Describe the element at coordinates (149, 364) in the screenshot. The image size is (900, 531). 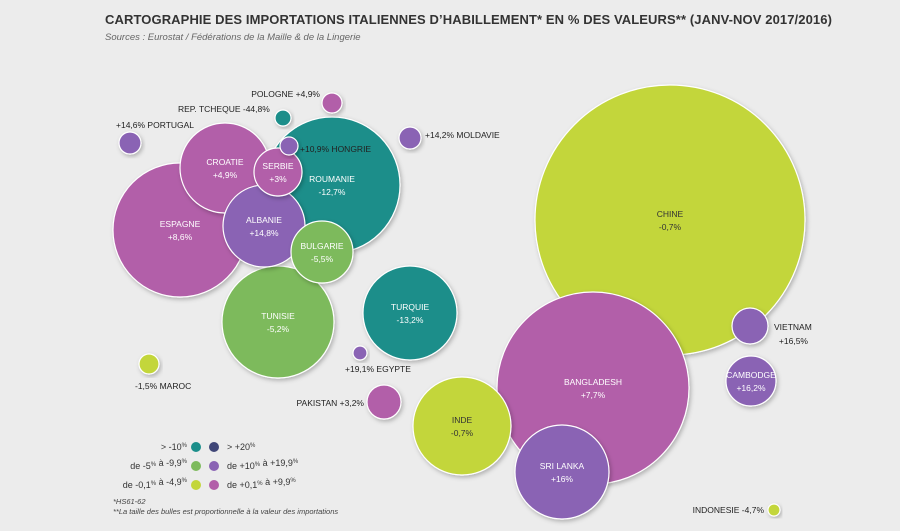
I see `bubble-maroc` at that location.